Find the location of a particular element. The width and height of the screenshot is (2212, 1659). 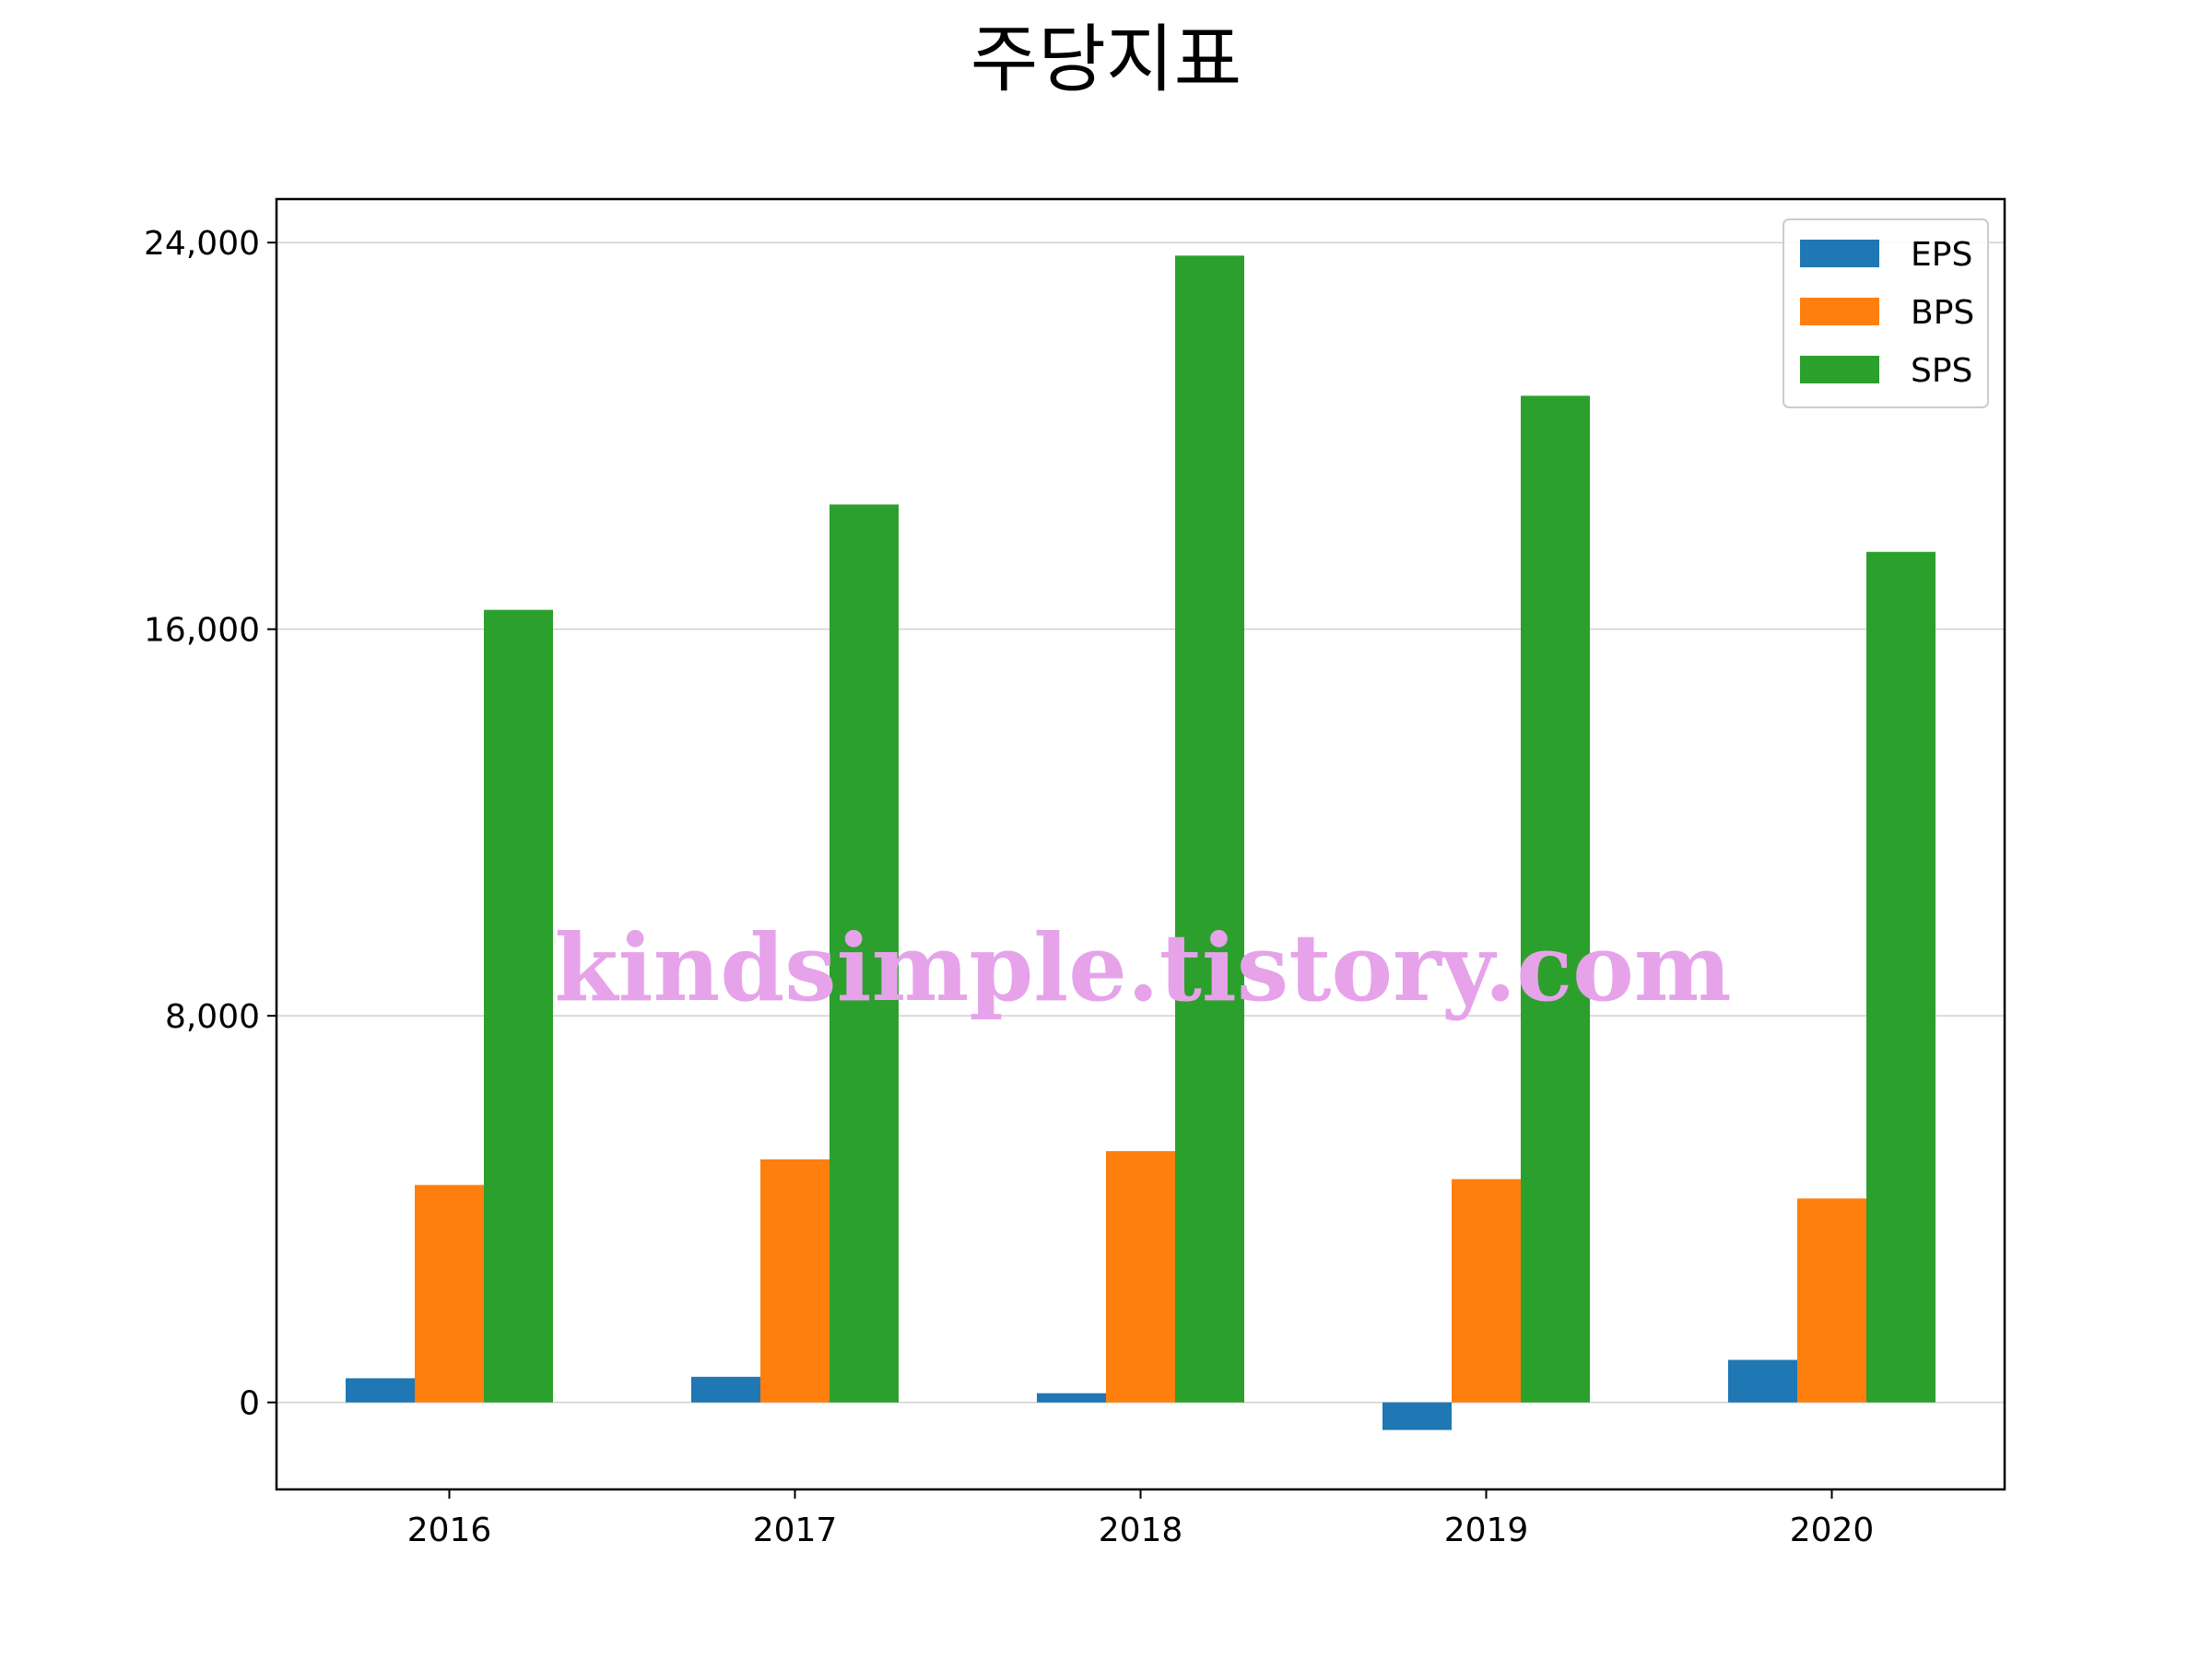

y-tick-label: 0 is located at coordinates (249, 1404).